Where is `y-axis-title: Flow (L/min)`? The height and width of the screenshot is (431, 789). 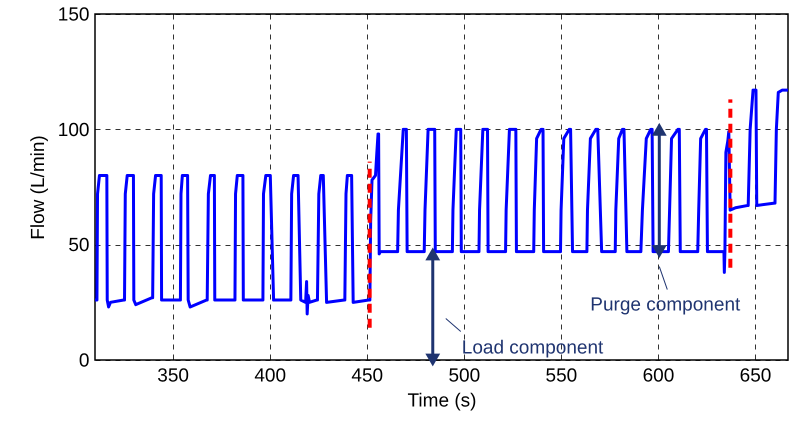
y-axis-title: Flow (L/min) is located at coordinates (38, 187).